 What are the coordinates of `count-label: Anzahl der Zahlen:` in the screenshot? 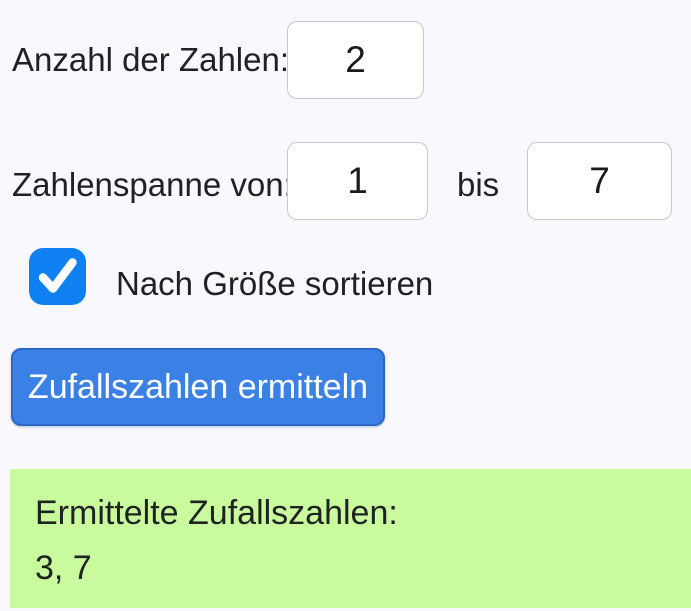 It's located at (151, 59).